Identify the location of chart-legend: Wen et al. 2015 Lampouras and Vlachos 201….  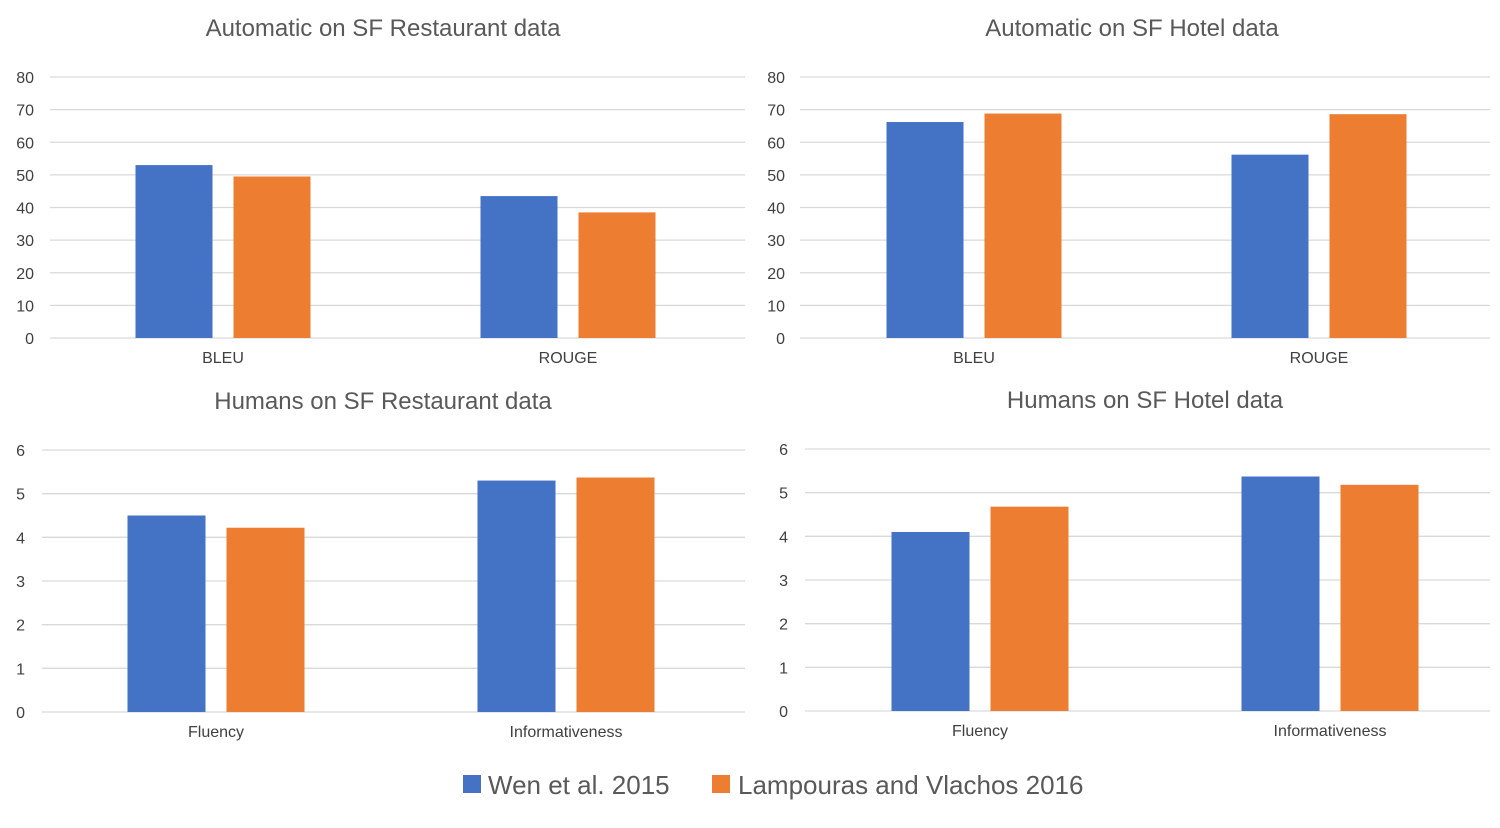
(773, 785).